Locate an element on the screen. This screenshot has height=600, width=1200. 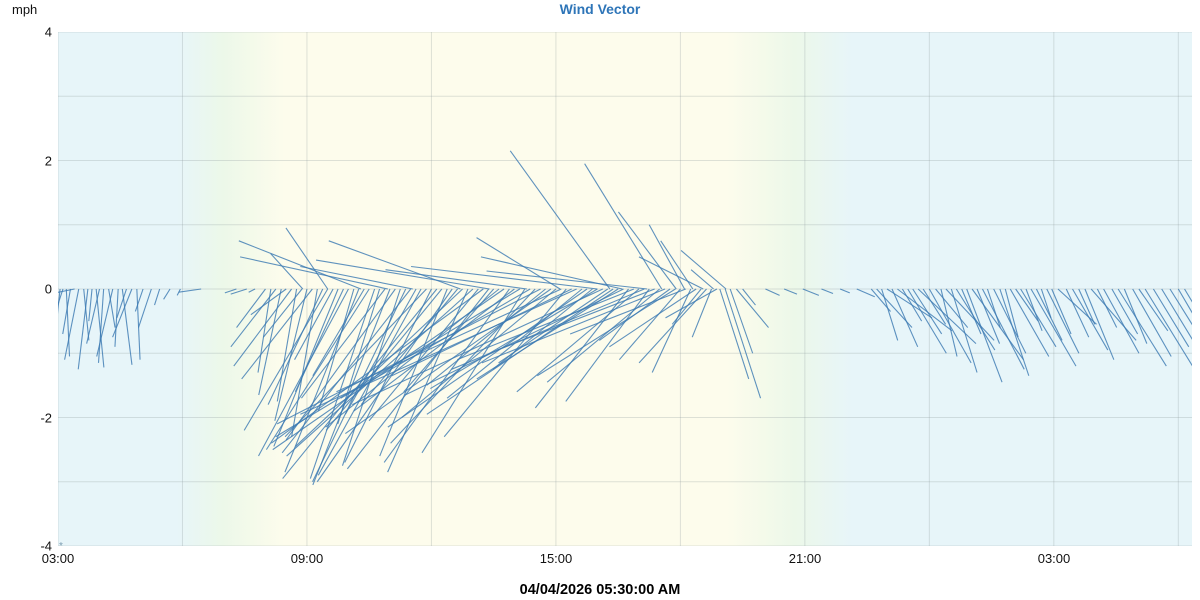
x-tick-label: 15:00 is located at coordinates (556, 558).